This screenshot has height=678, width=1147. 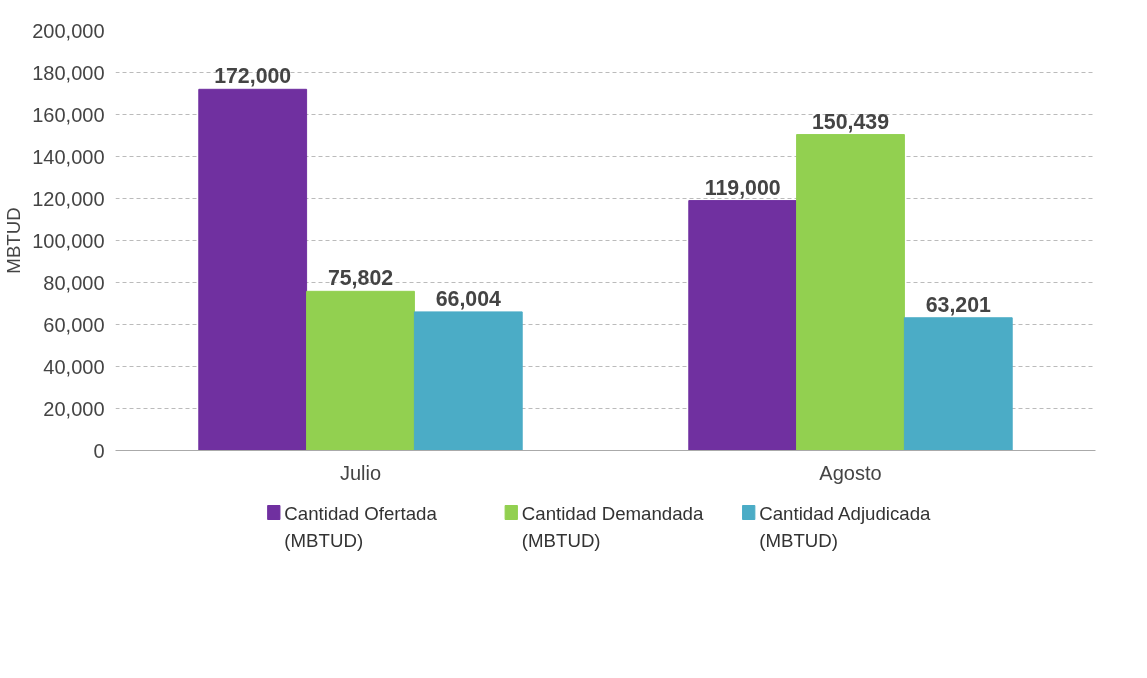 I want to click on text: 66,004, so click(x=468, y=298).